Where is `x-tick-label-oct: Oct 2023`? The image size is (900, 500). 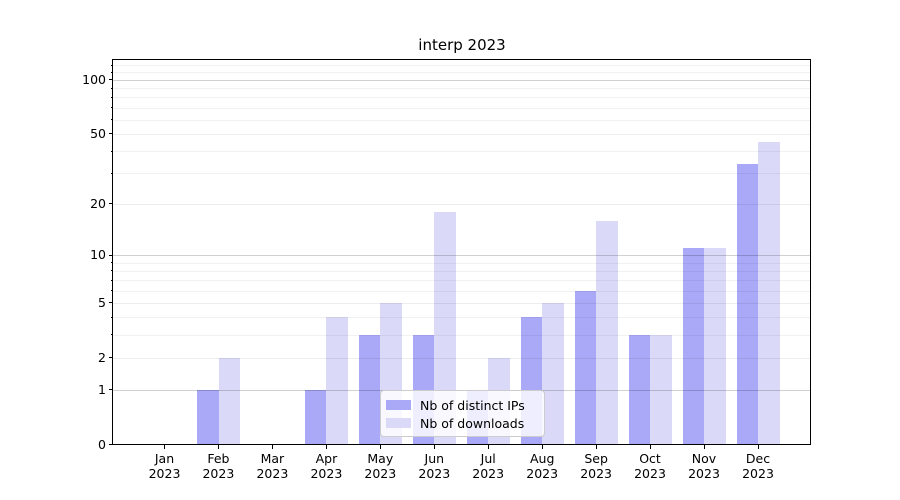 x-tick-label-oct: Oct 2023 is located at coordinates (650, 466).